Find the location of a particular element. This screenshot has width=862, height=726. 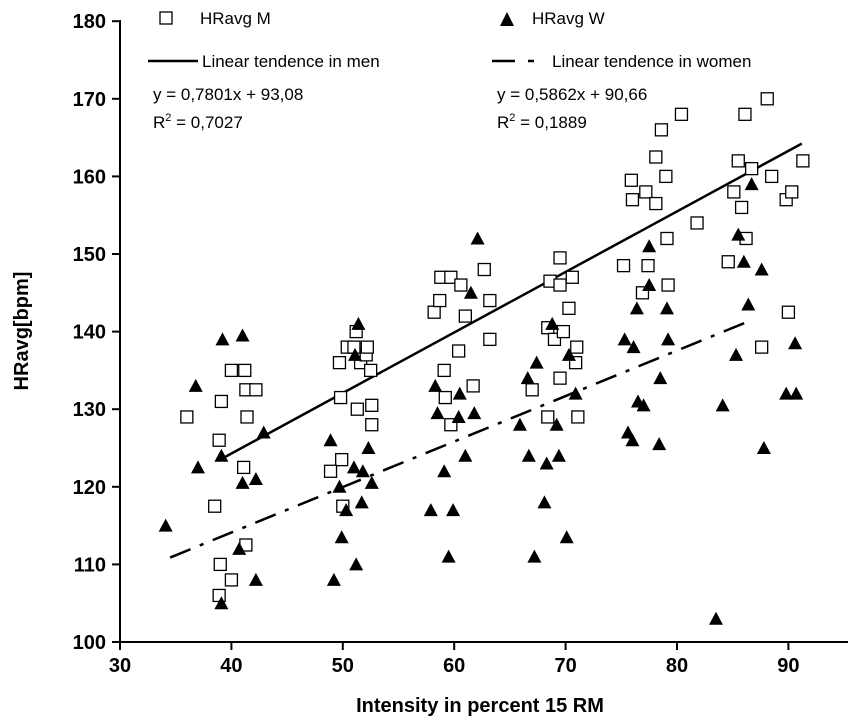

legend-label-trend-men: Linear tendence in men is located at coordinates (291, 61).